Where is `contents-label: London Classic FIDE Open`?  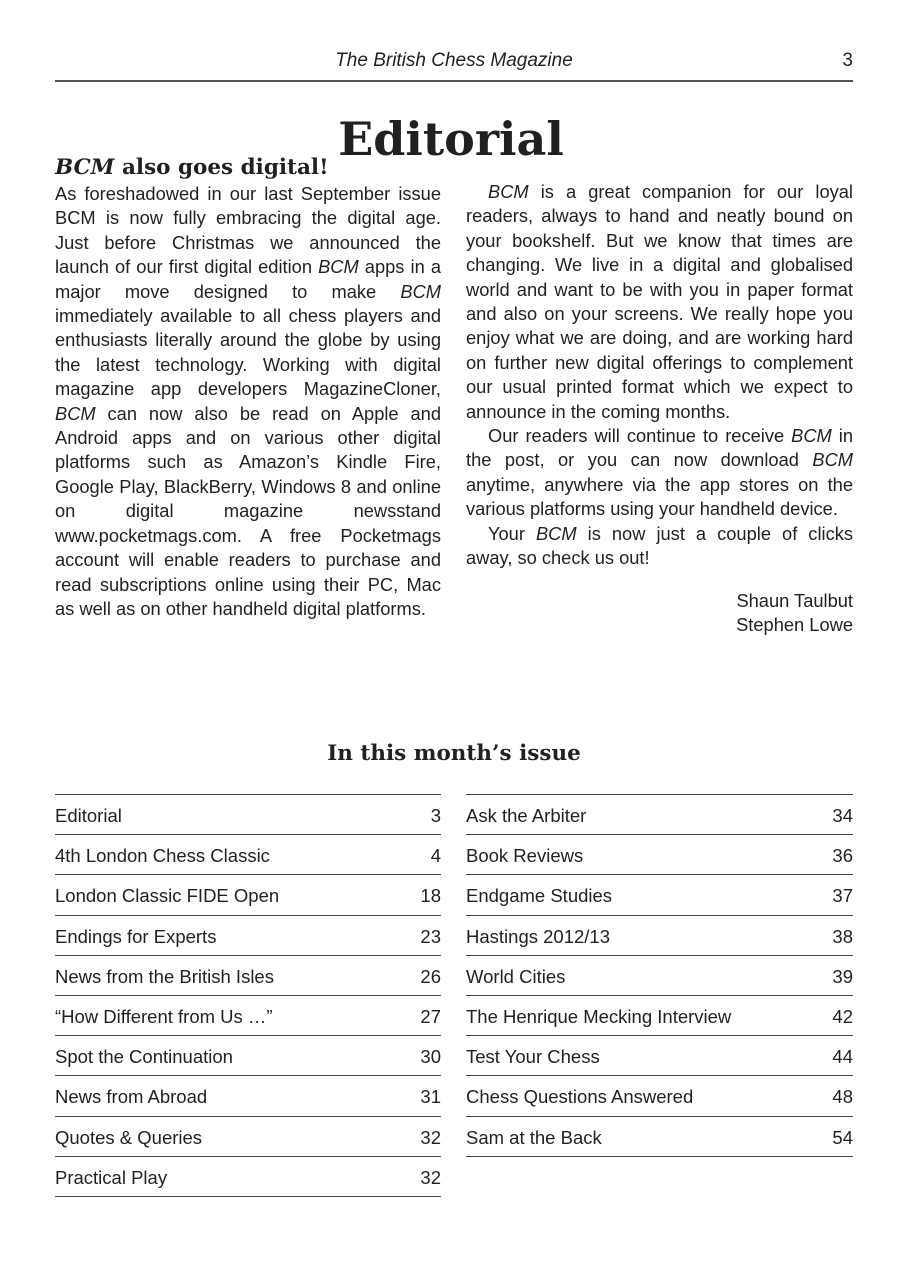
contents-label: London Classic FIDE Open is located at coordinates (167, 896).